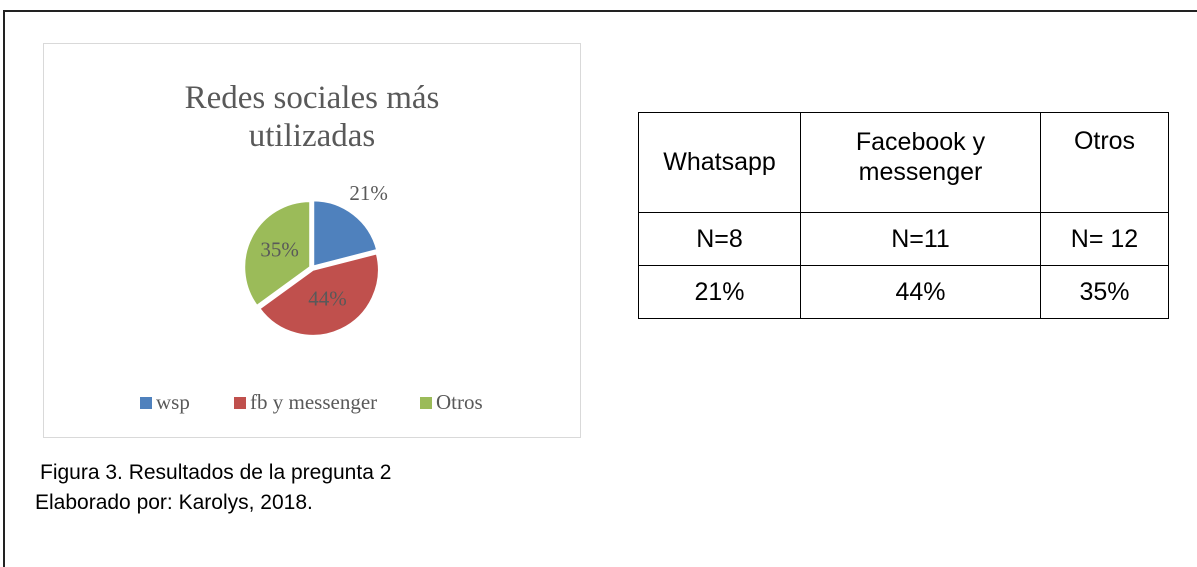 The height and width of the screenshot is (567, 1197). Describe the element at coordinates (1104, 292) in the screenshot. I see `table-cell: 35%` at that location.